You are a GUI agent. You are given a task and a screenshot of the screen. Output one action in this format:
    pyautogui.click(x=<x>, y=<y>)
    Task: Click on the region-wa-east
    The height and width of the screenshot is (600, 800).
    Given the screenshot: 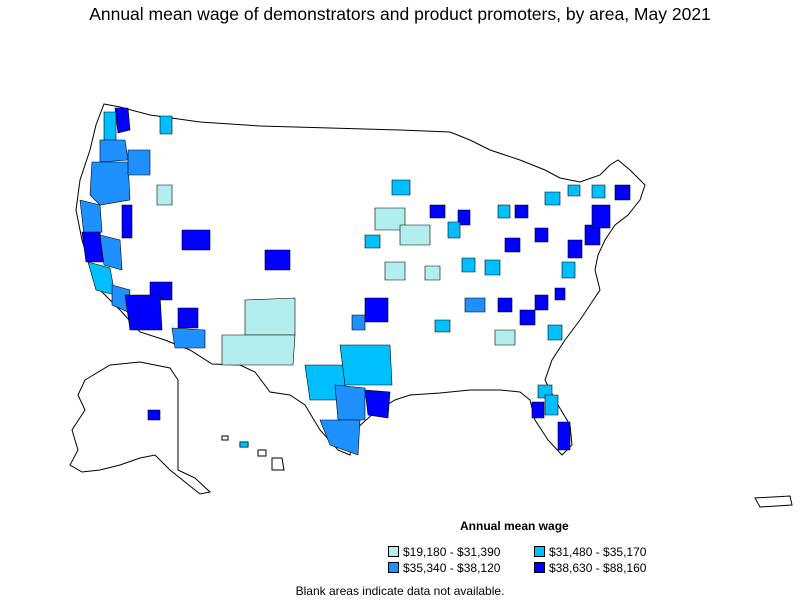 What is the action you would take?
    pyautogui.click(x=166, y=125)
    